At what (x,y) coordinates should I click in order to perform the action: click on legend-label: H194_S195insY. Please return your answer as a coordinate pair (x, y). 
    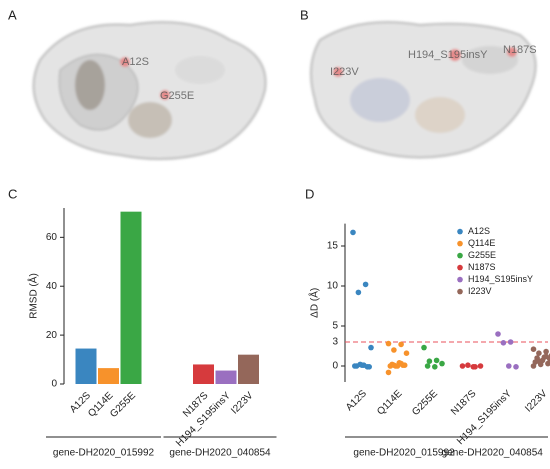
    Looking at the image, I should click on (500, 279).